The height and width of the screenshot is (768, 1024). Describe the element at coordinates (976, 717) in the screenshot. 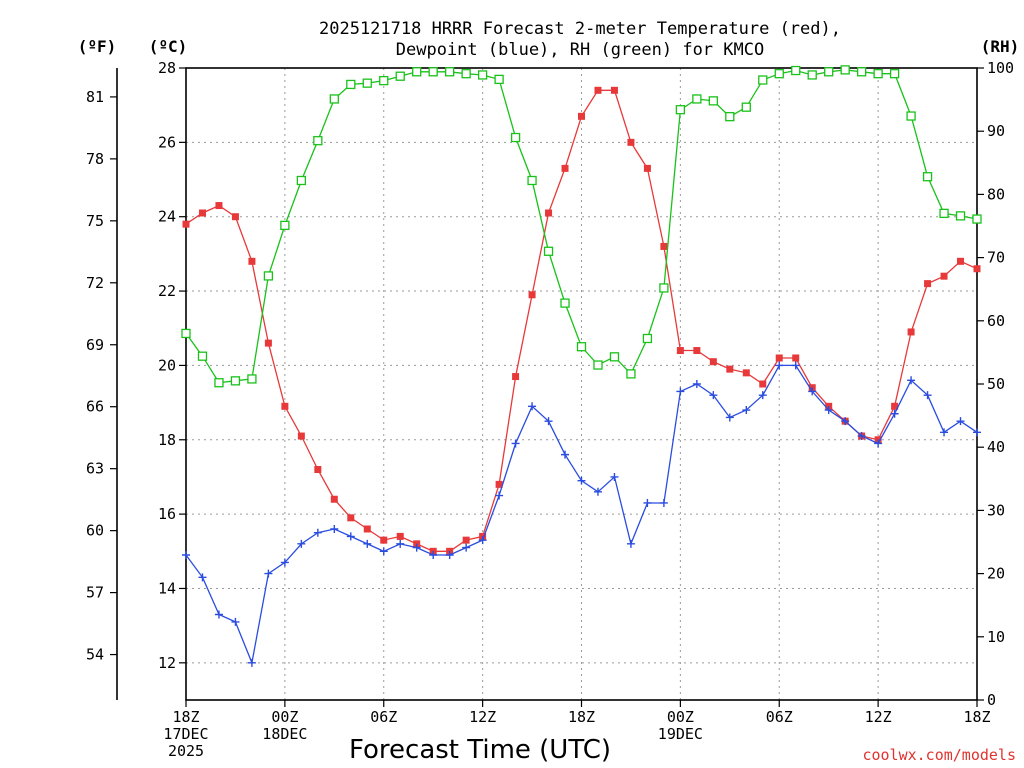

I see `x-tick-label: 18Z` at that location.